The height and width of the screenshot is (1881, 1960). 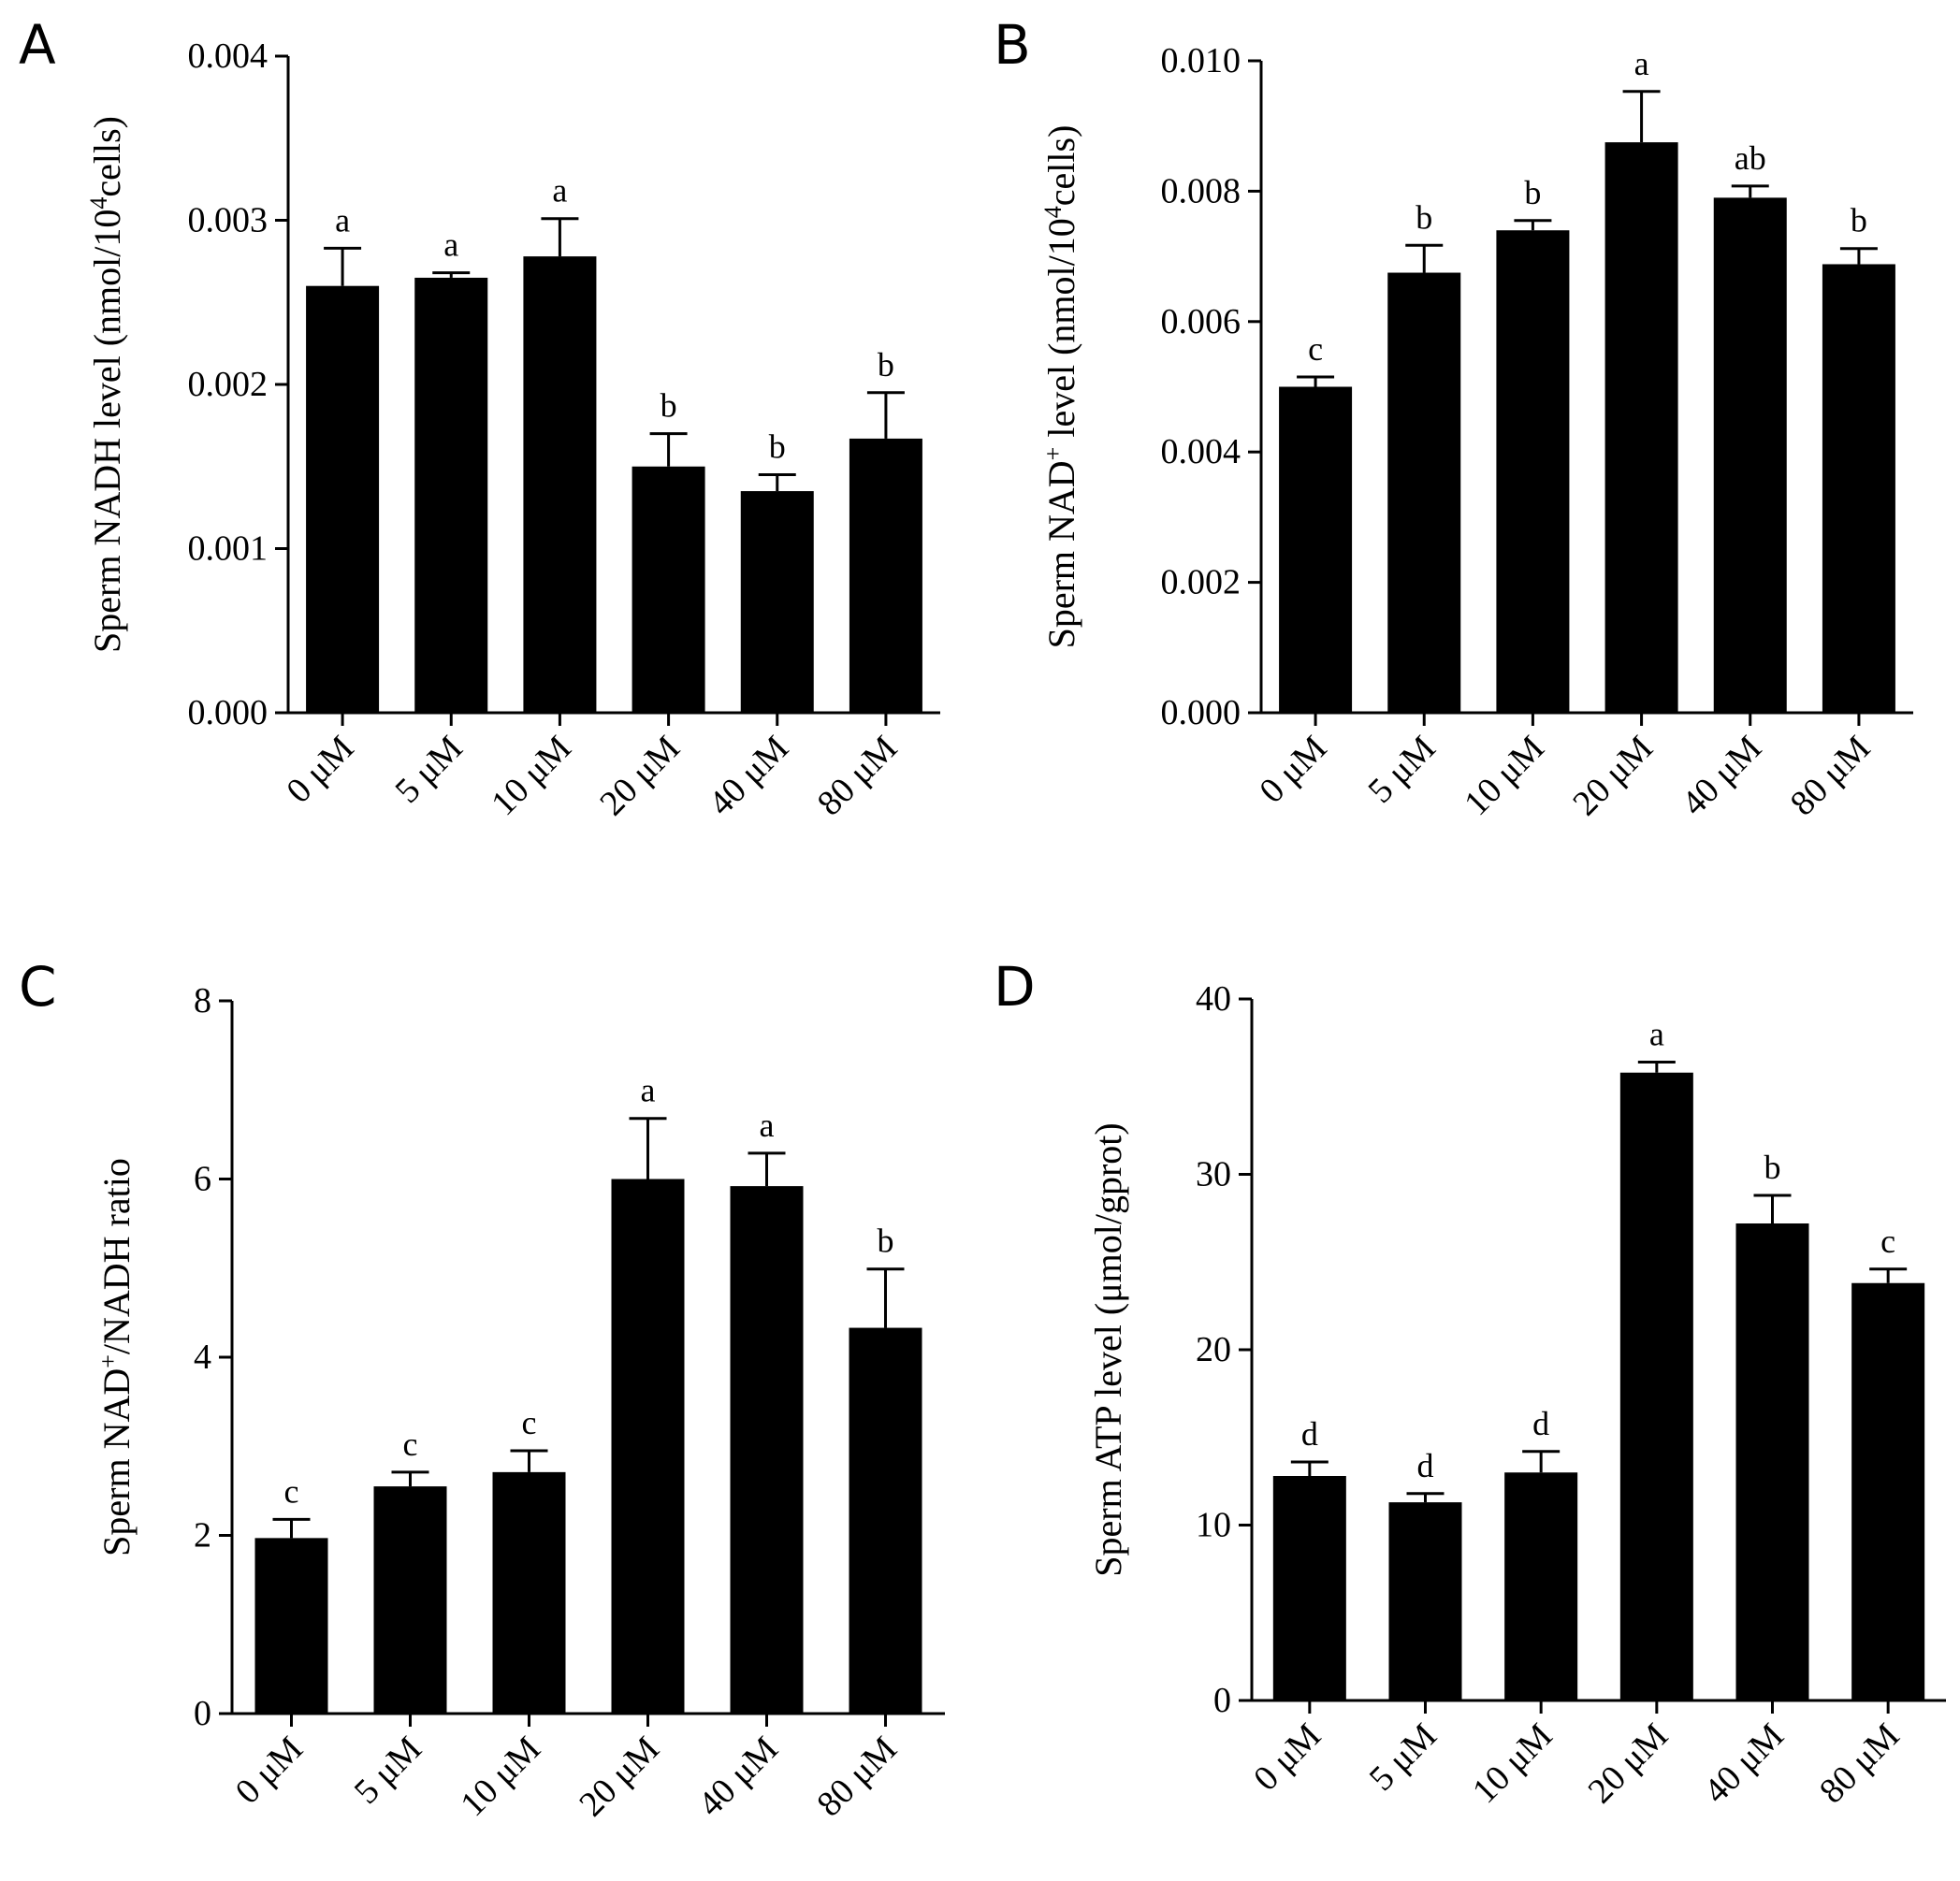 What do you see at coordinates (1401, 770) in the screenshot?
I see `x-tick-label-b-1: 5 μM` at bounding box center [1401, 770].